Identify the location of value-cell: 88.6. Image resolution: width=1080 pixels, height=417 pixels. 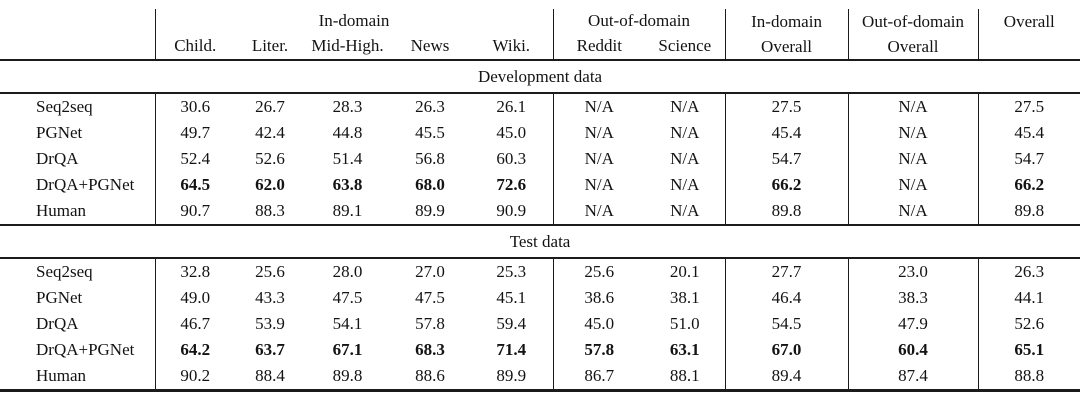
(430, 375).